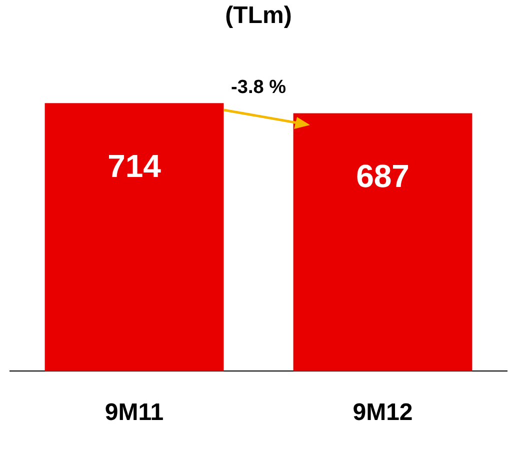 This screenshot has height=456, width=517. Describe the element at coordinates (258, 16) in the screenshot. I see `chart-title: (TLm)` at that location.